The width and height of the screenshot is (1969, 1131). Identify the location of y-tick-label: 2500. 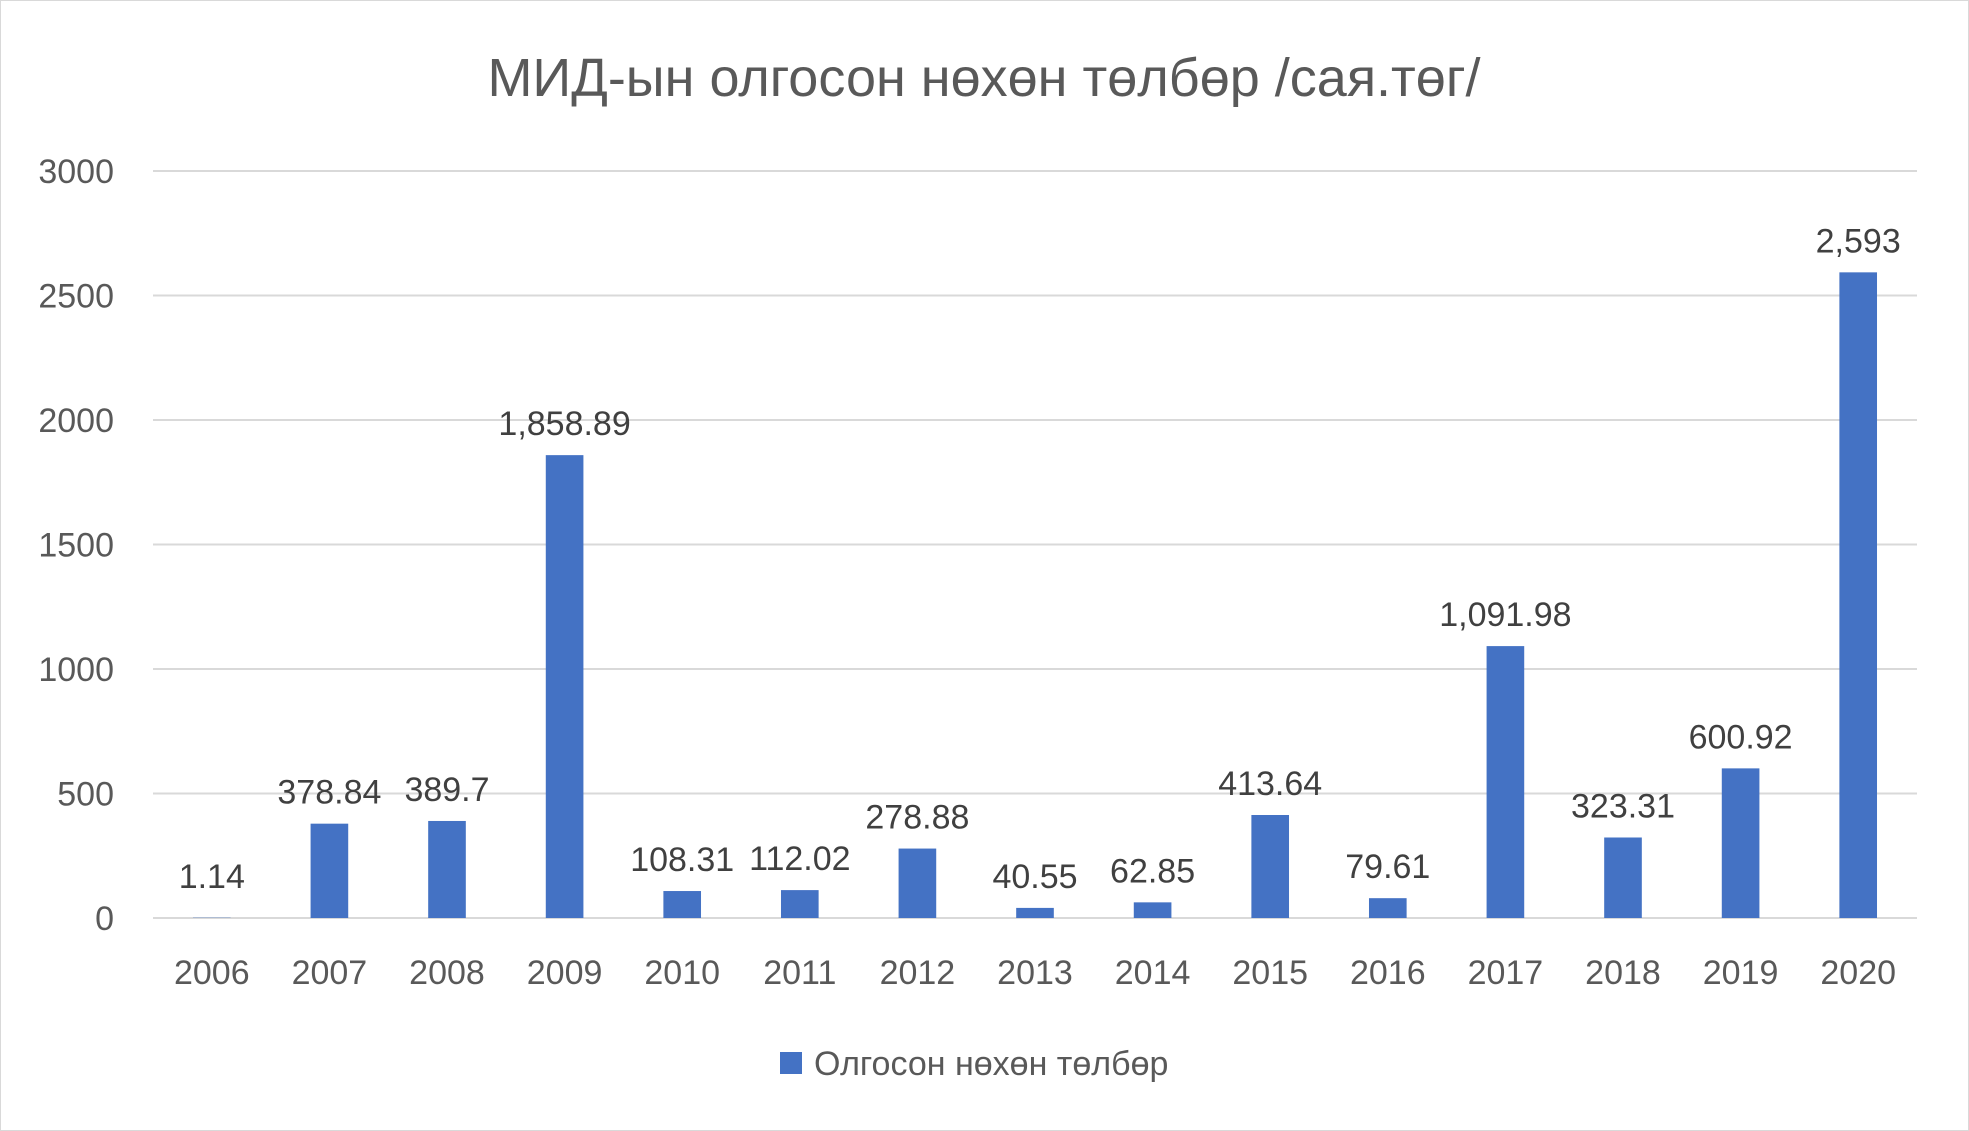
(76, 297).